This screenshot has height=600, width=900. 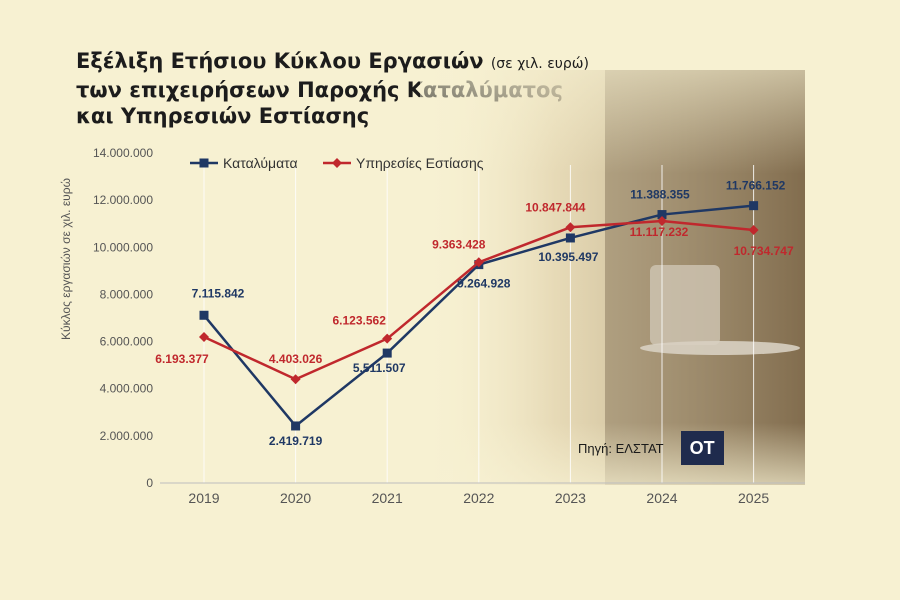 I want to click on data-label: 6.193.377, so click(x=182, y=359).